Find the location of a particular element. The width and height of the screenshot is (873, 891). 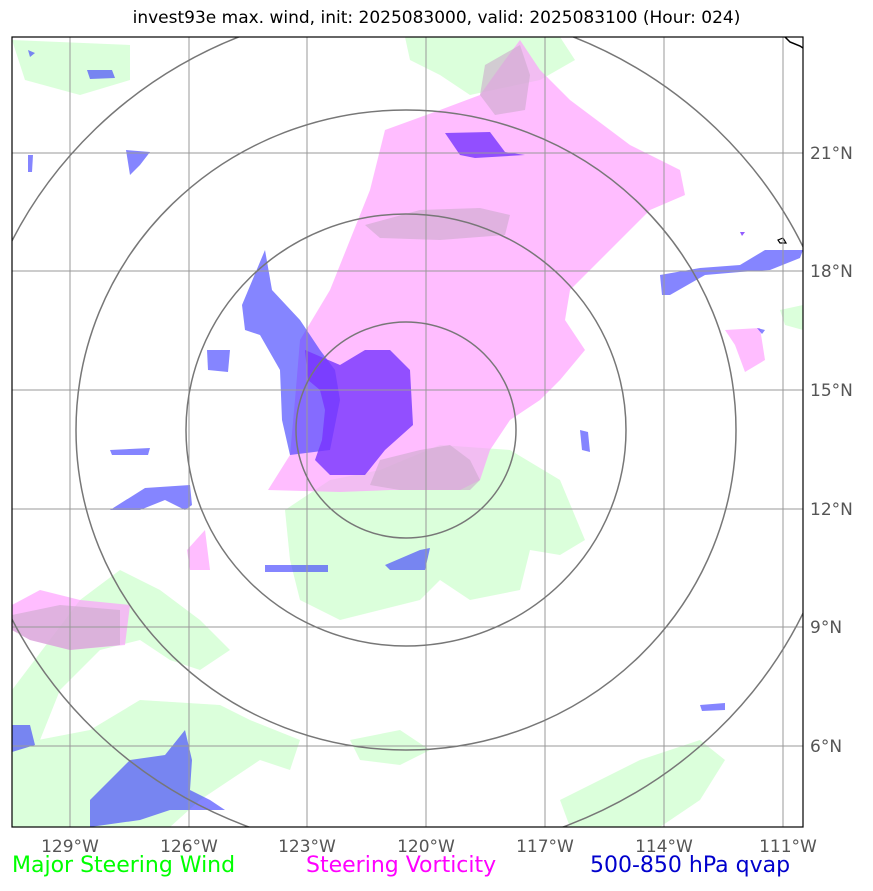

lon-label: 129°W is located at coordinates (70, 847).